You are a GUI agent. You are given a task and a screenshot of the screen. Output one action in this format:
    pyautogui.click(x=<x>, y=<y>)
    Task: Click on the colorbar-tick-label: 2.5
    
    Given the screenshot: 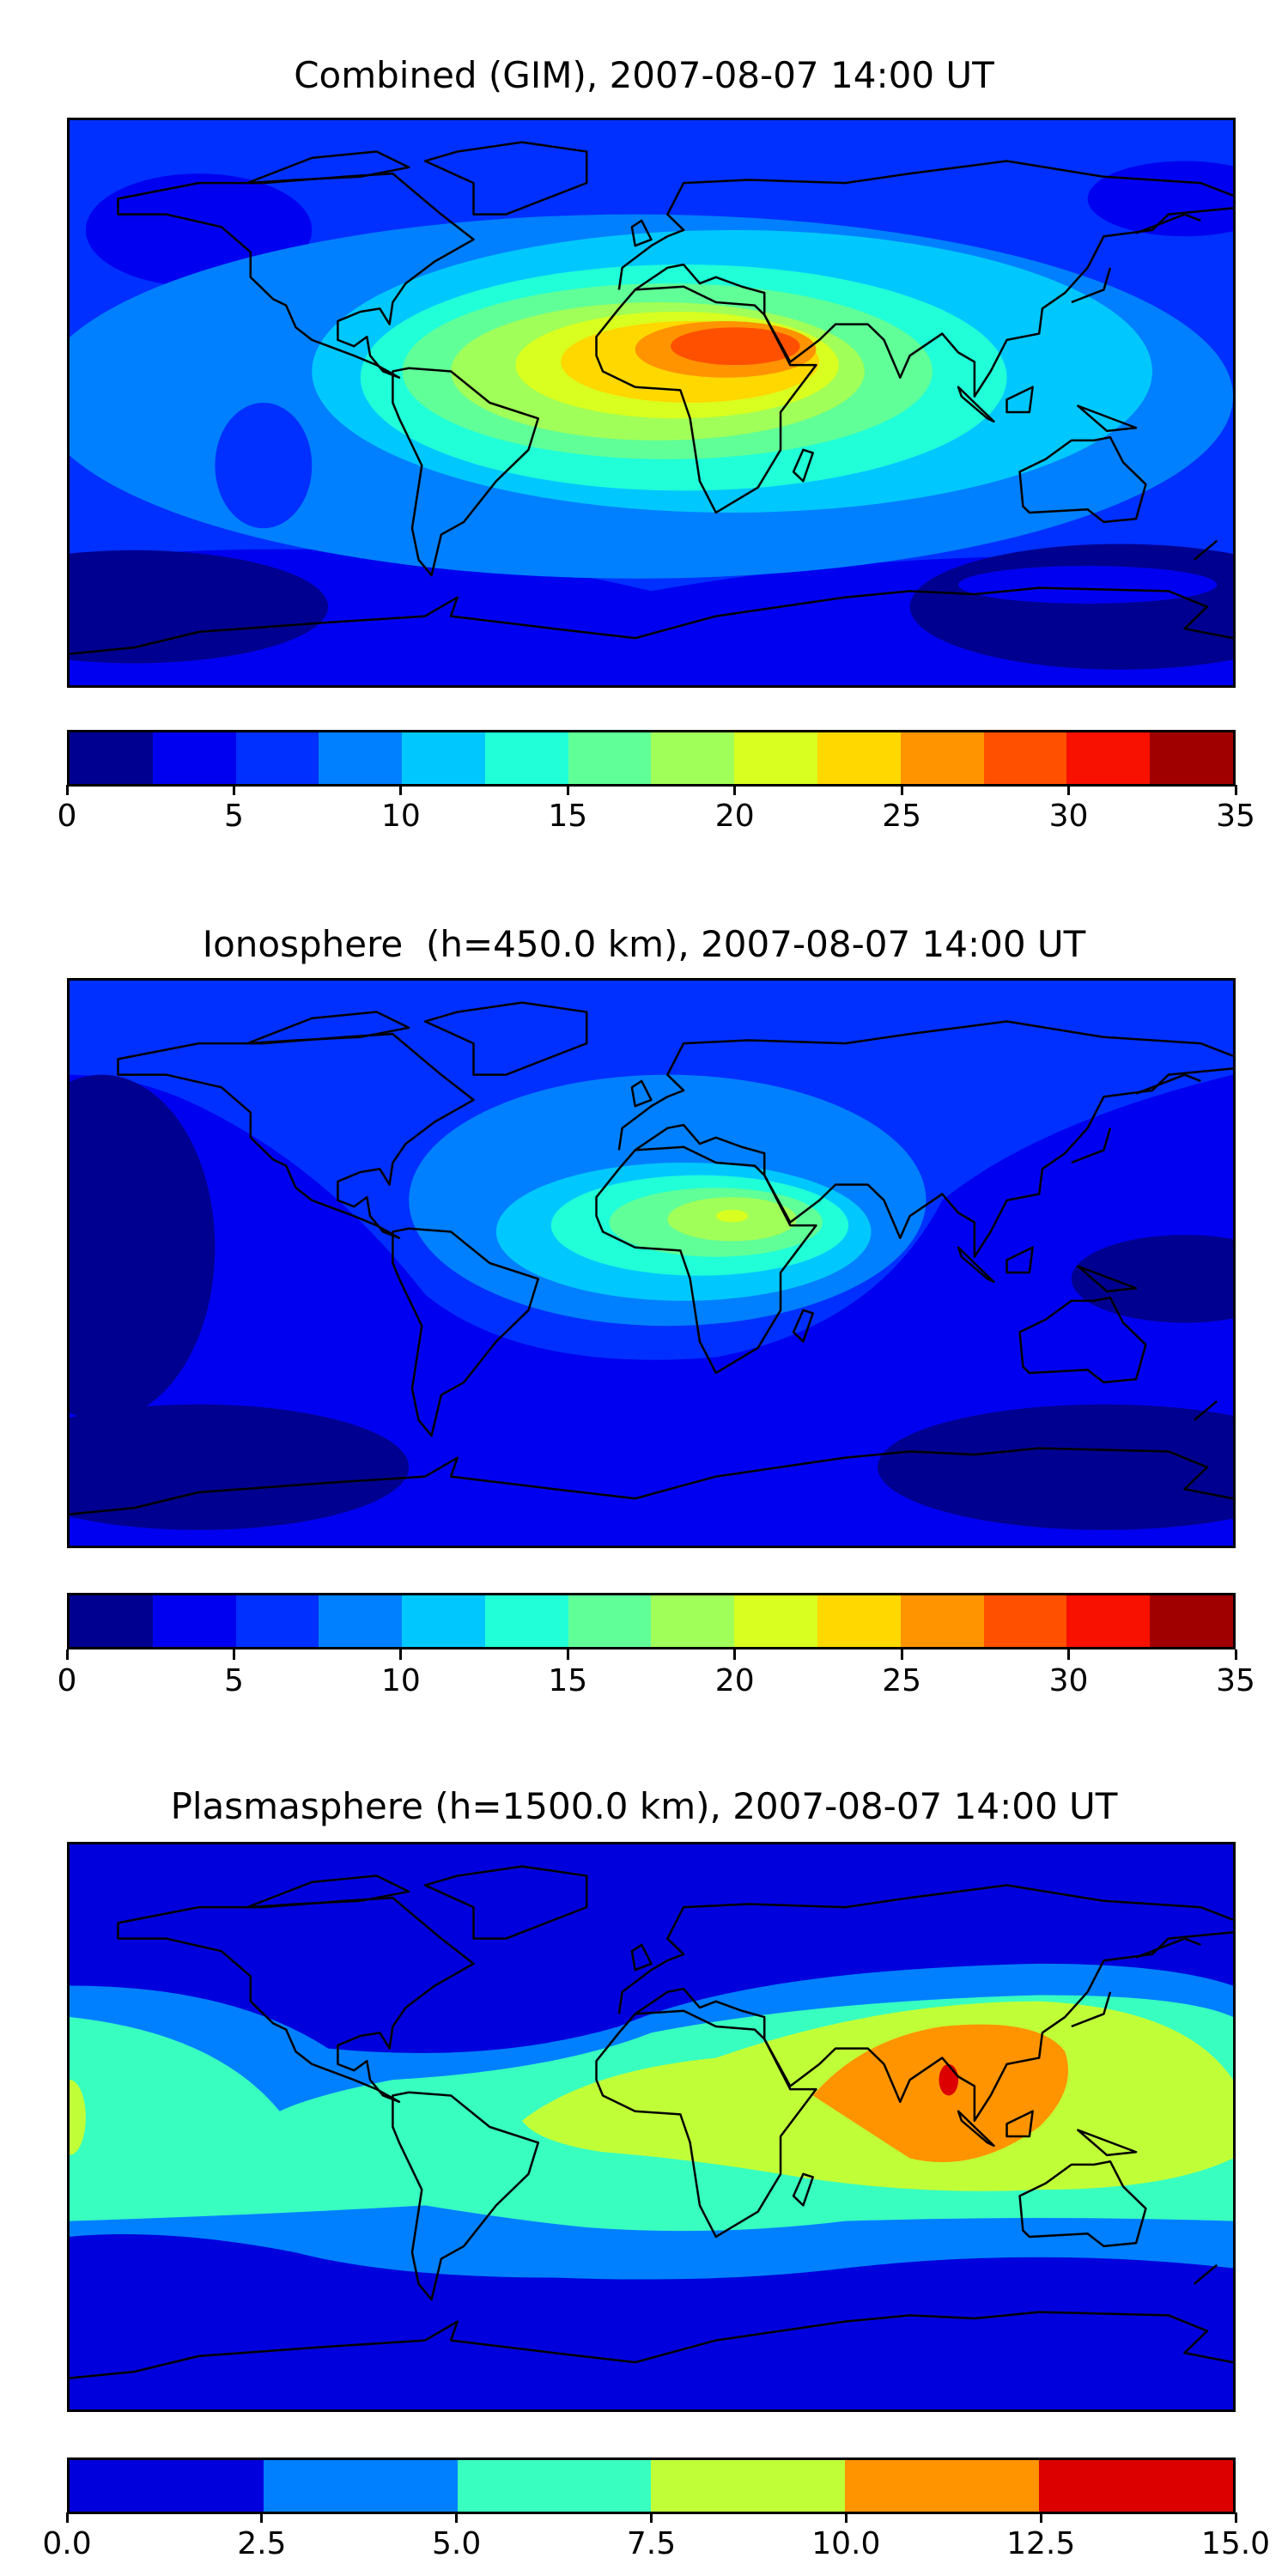 What is the action you would take?
    pyautogui.click(x=262, y=2544)
    